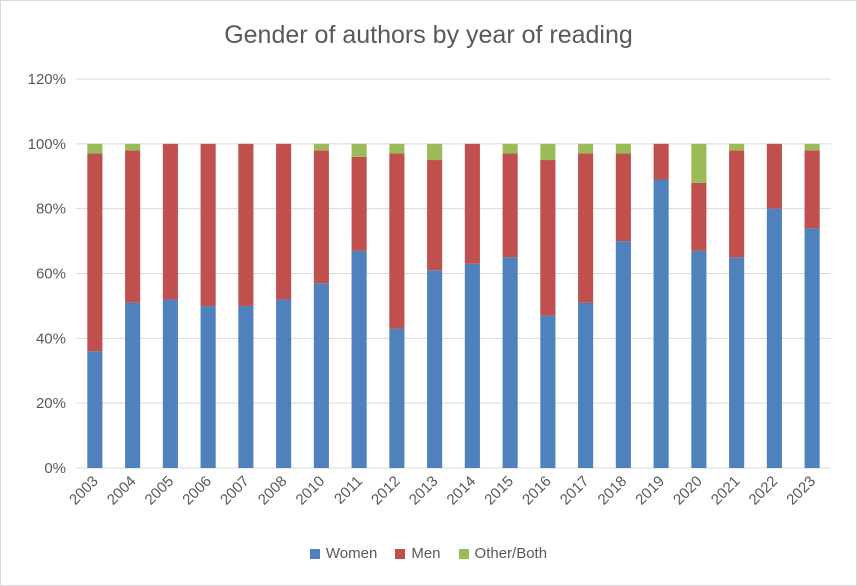 Image resolution: width=857 pixels, height=586 pixels. Describe the element at coordinates (435, 152) in the screenshot. I see `bar-other-both-2013` at that location.